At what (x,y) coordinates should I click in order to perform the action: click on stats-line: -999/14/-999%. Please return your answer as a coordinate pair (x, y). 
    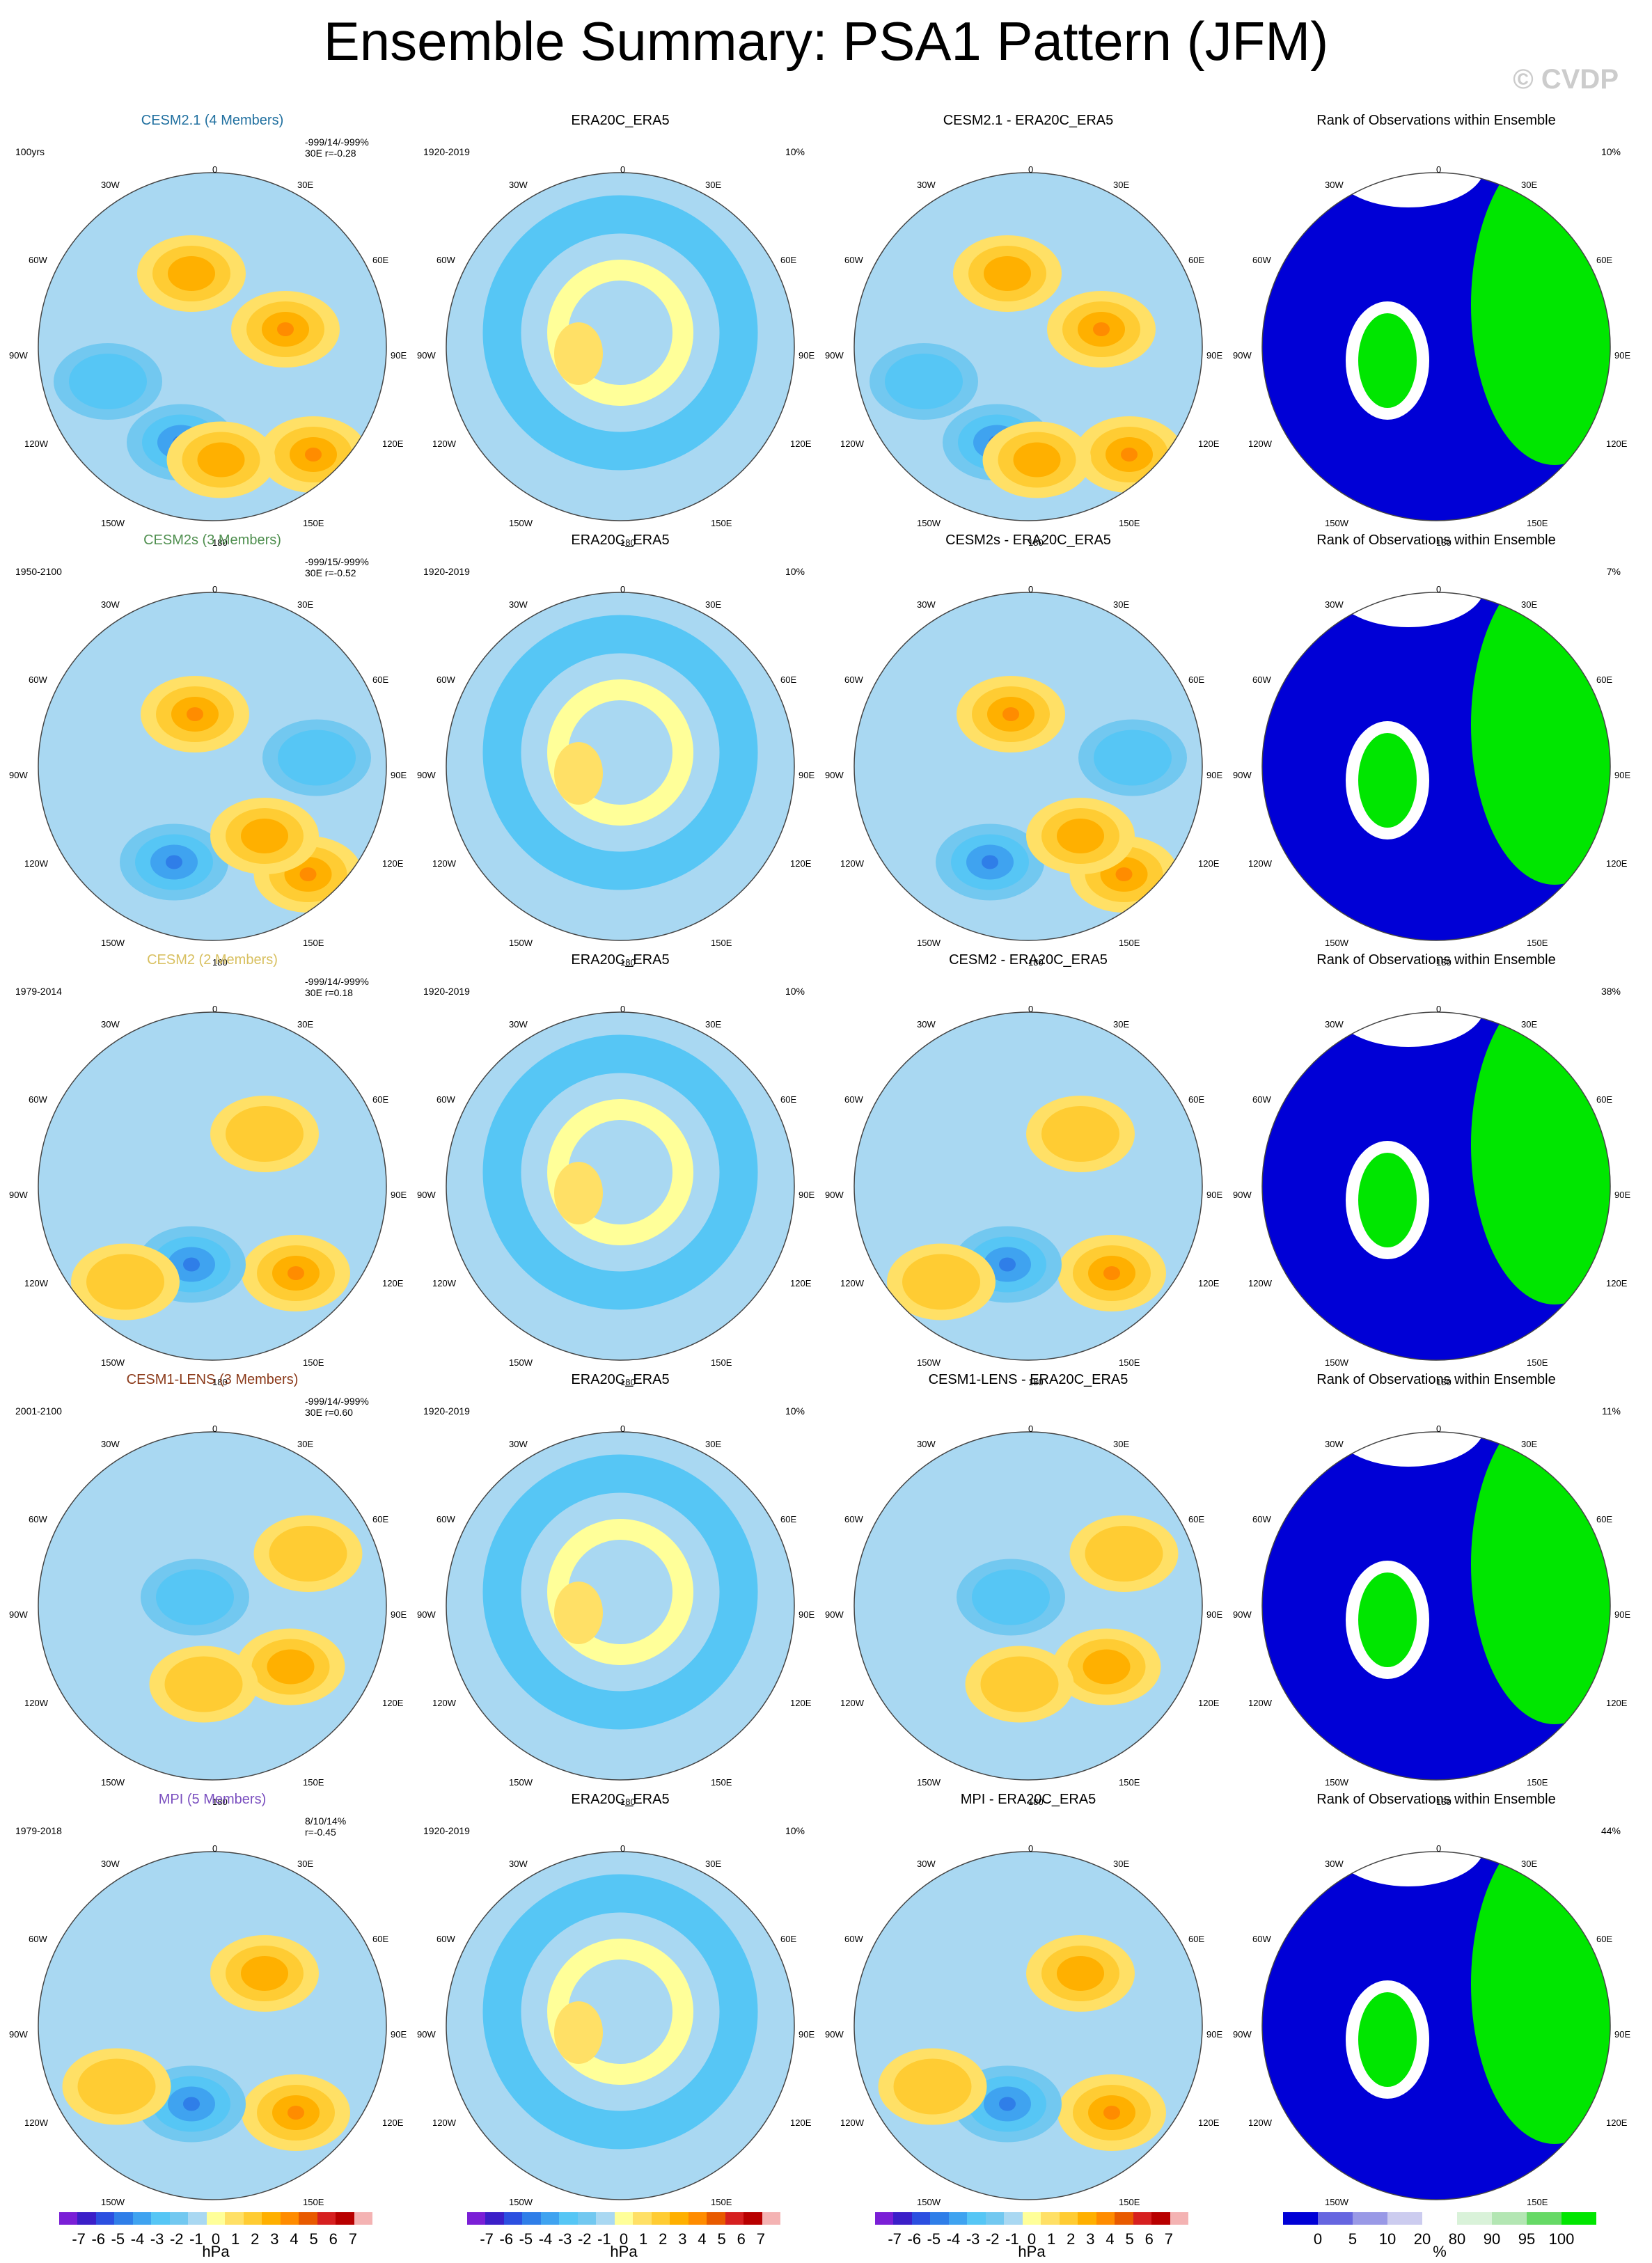
    Looking at the image, I should click on (337, 142).